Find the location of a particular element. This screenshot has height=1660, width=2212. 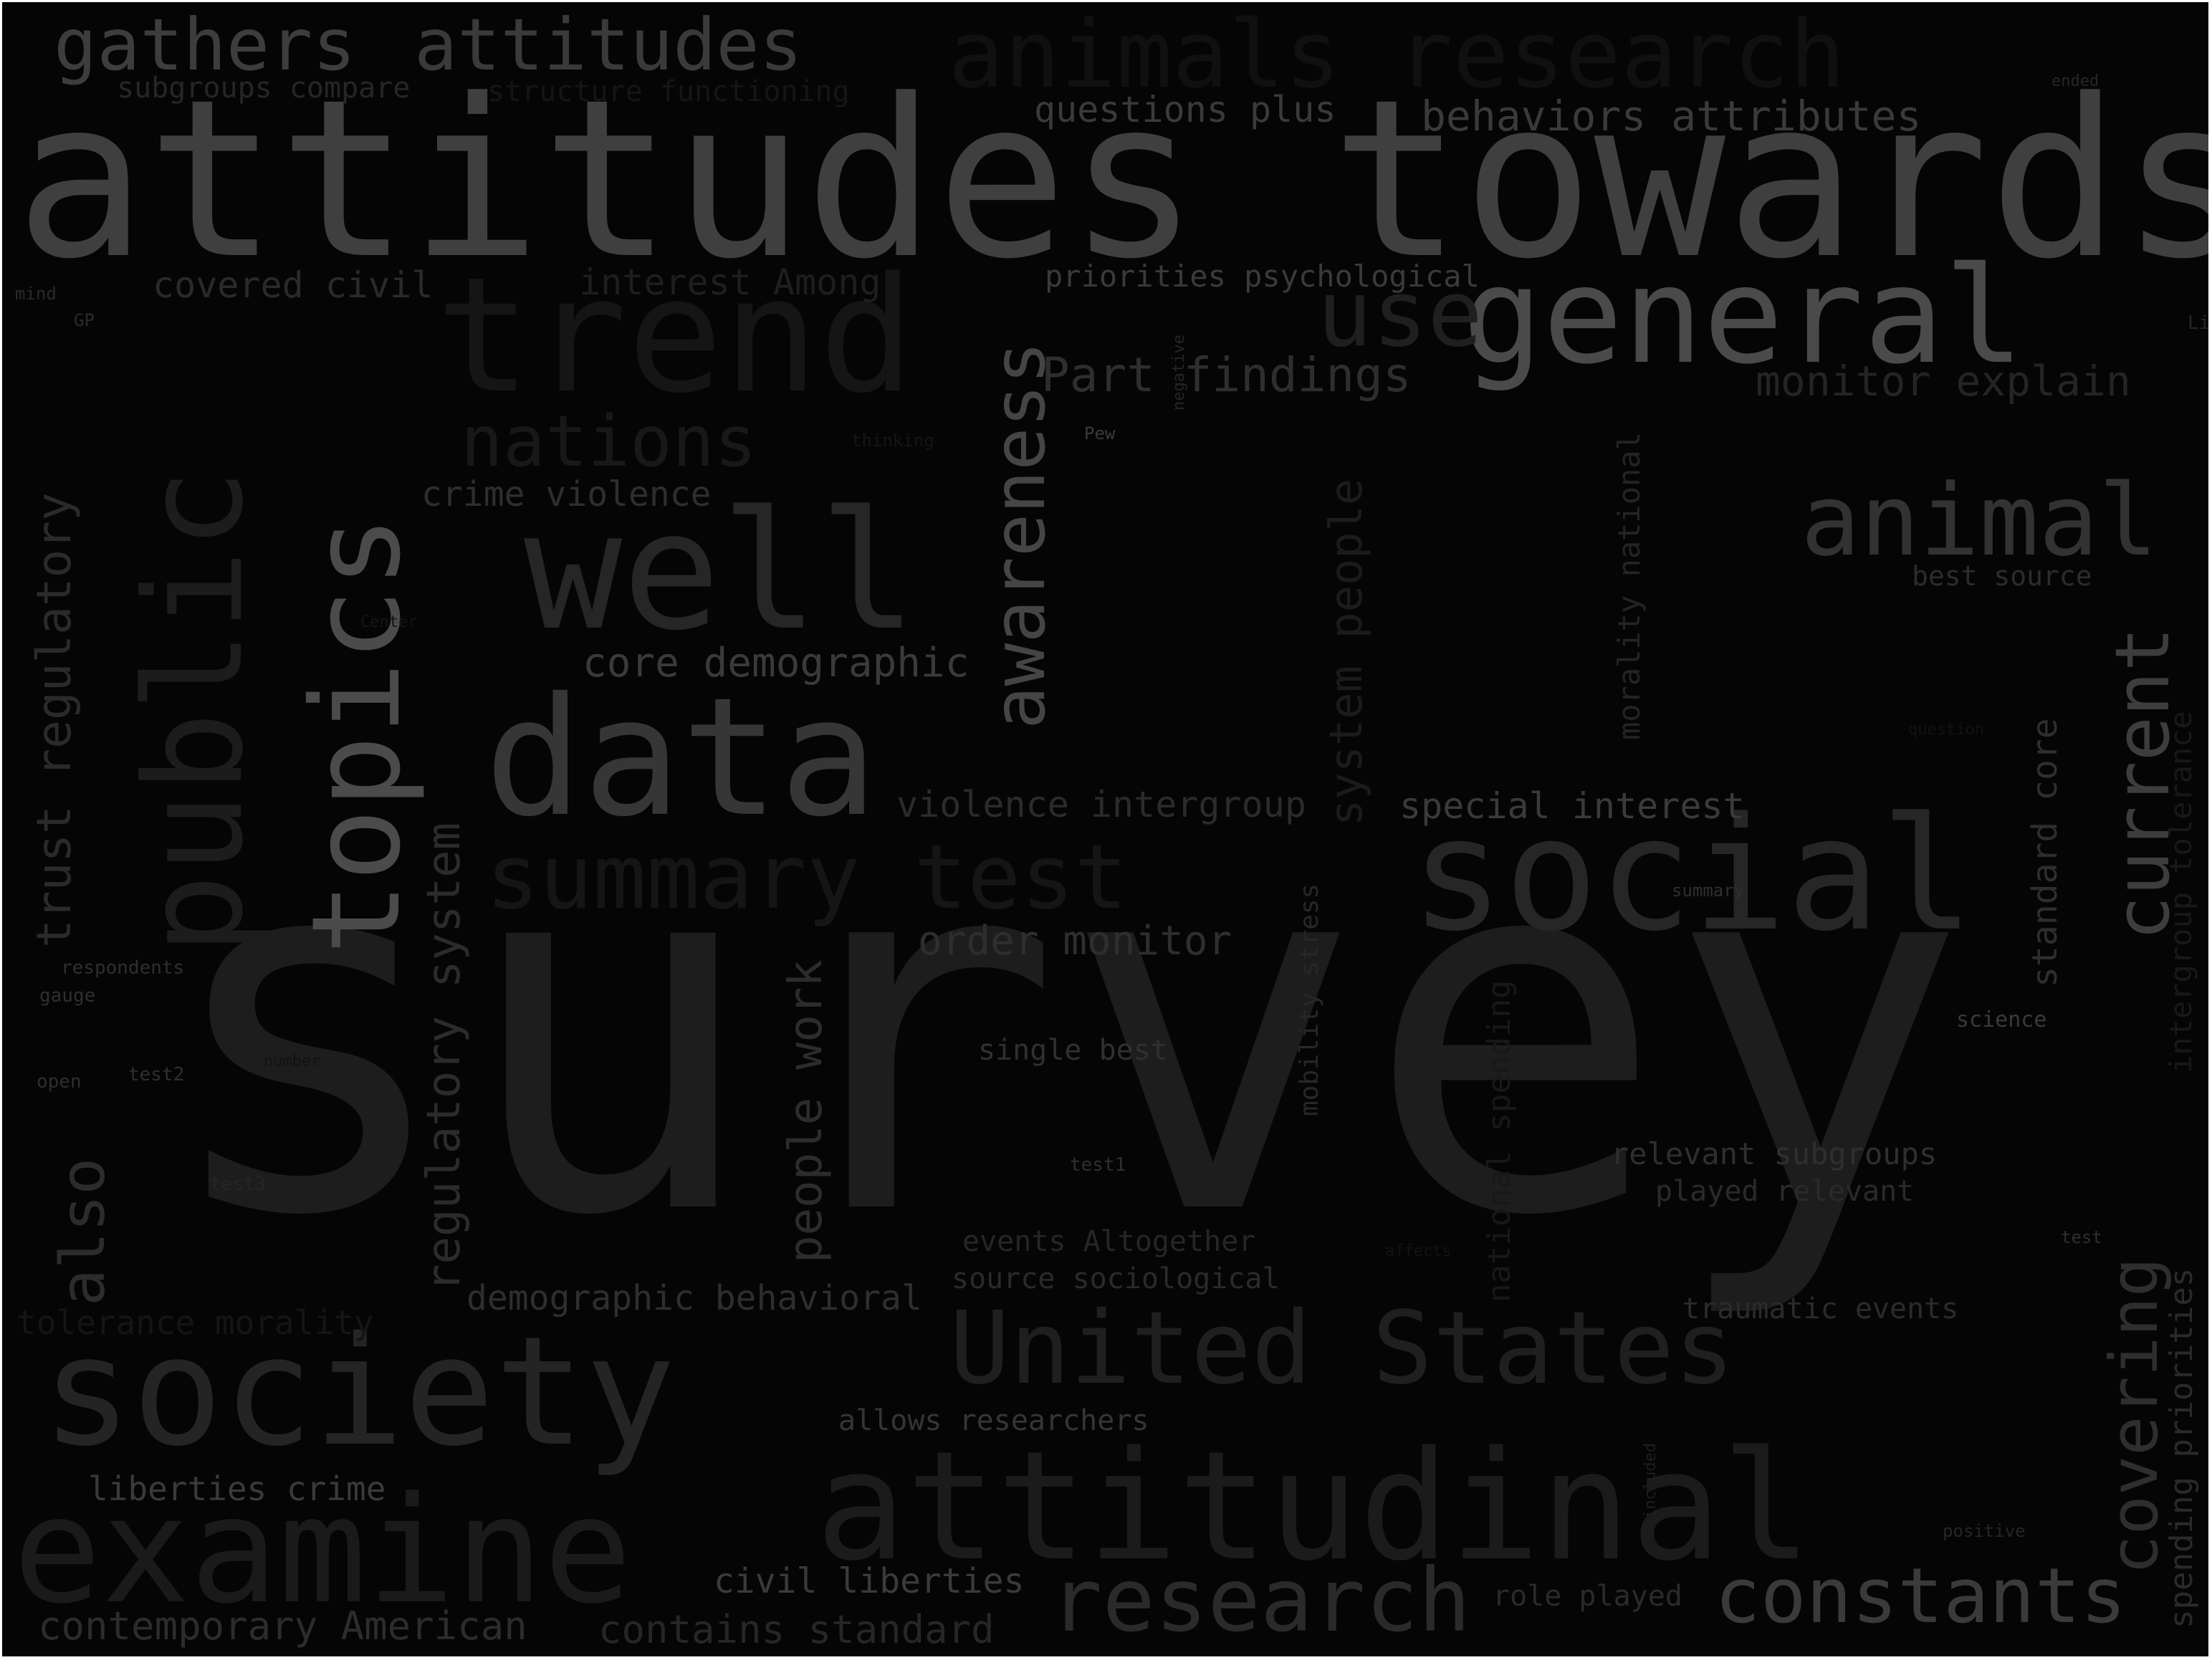

word-behaviors-attributes: behaviors attributes is located at coordinates (1672, 116).